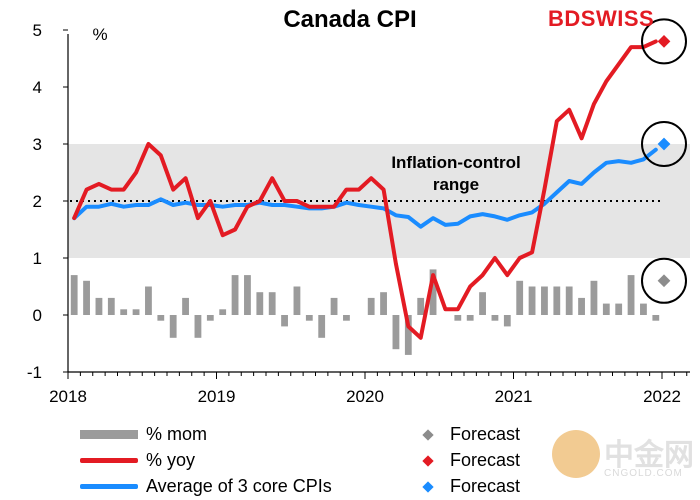 The width and height of the screenshot is (700, 500). I want to click on y-tick-label: 4, so click(37, 87).